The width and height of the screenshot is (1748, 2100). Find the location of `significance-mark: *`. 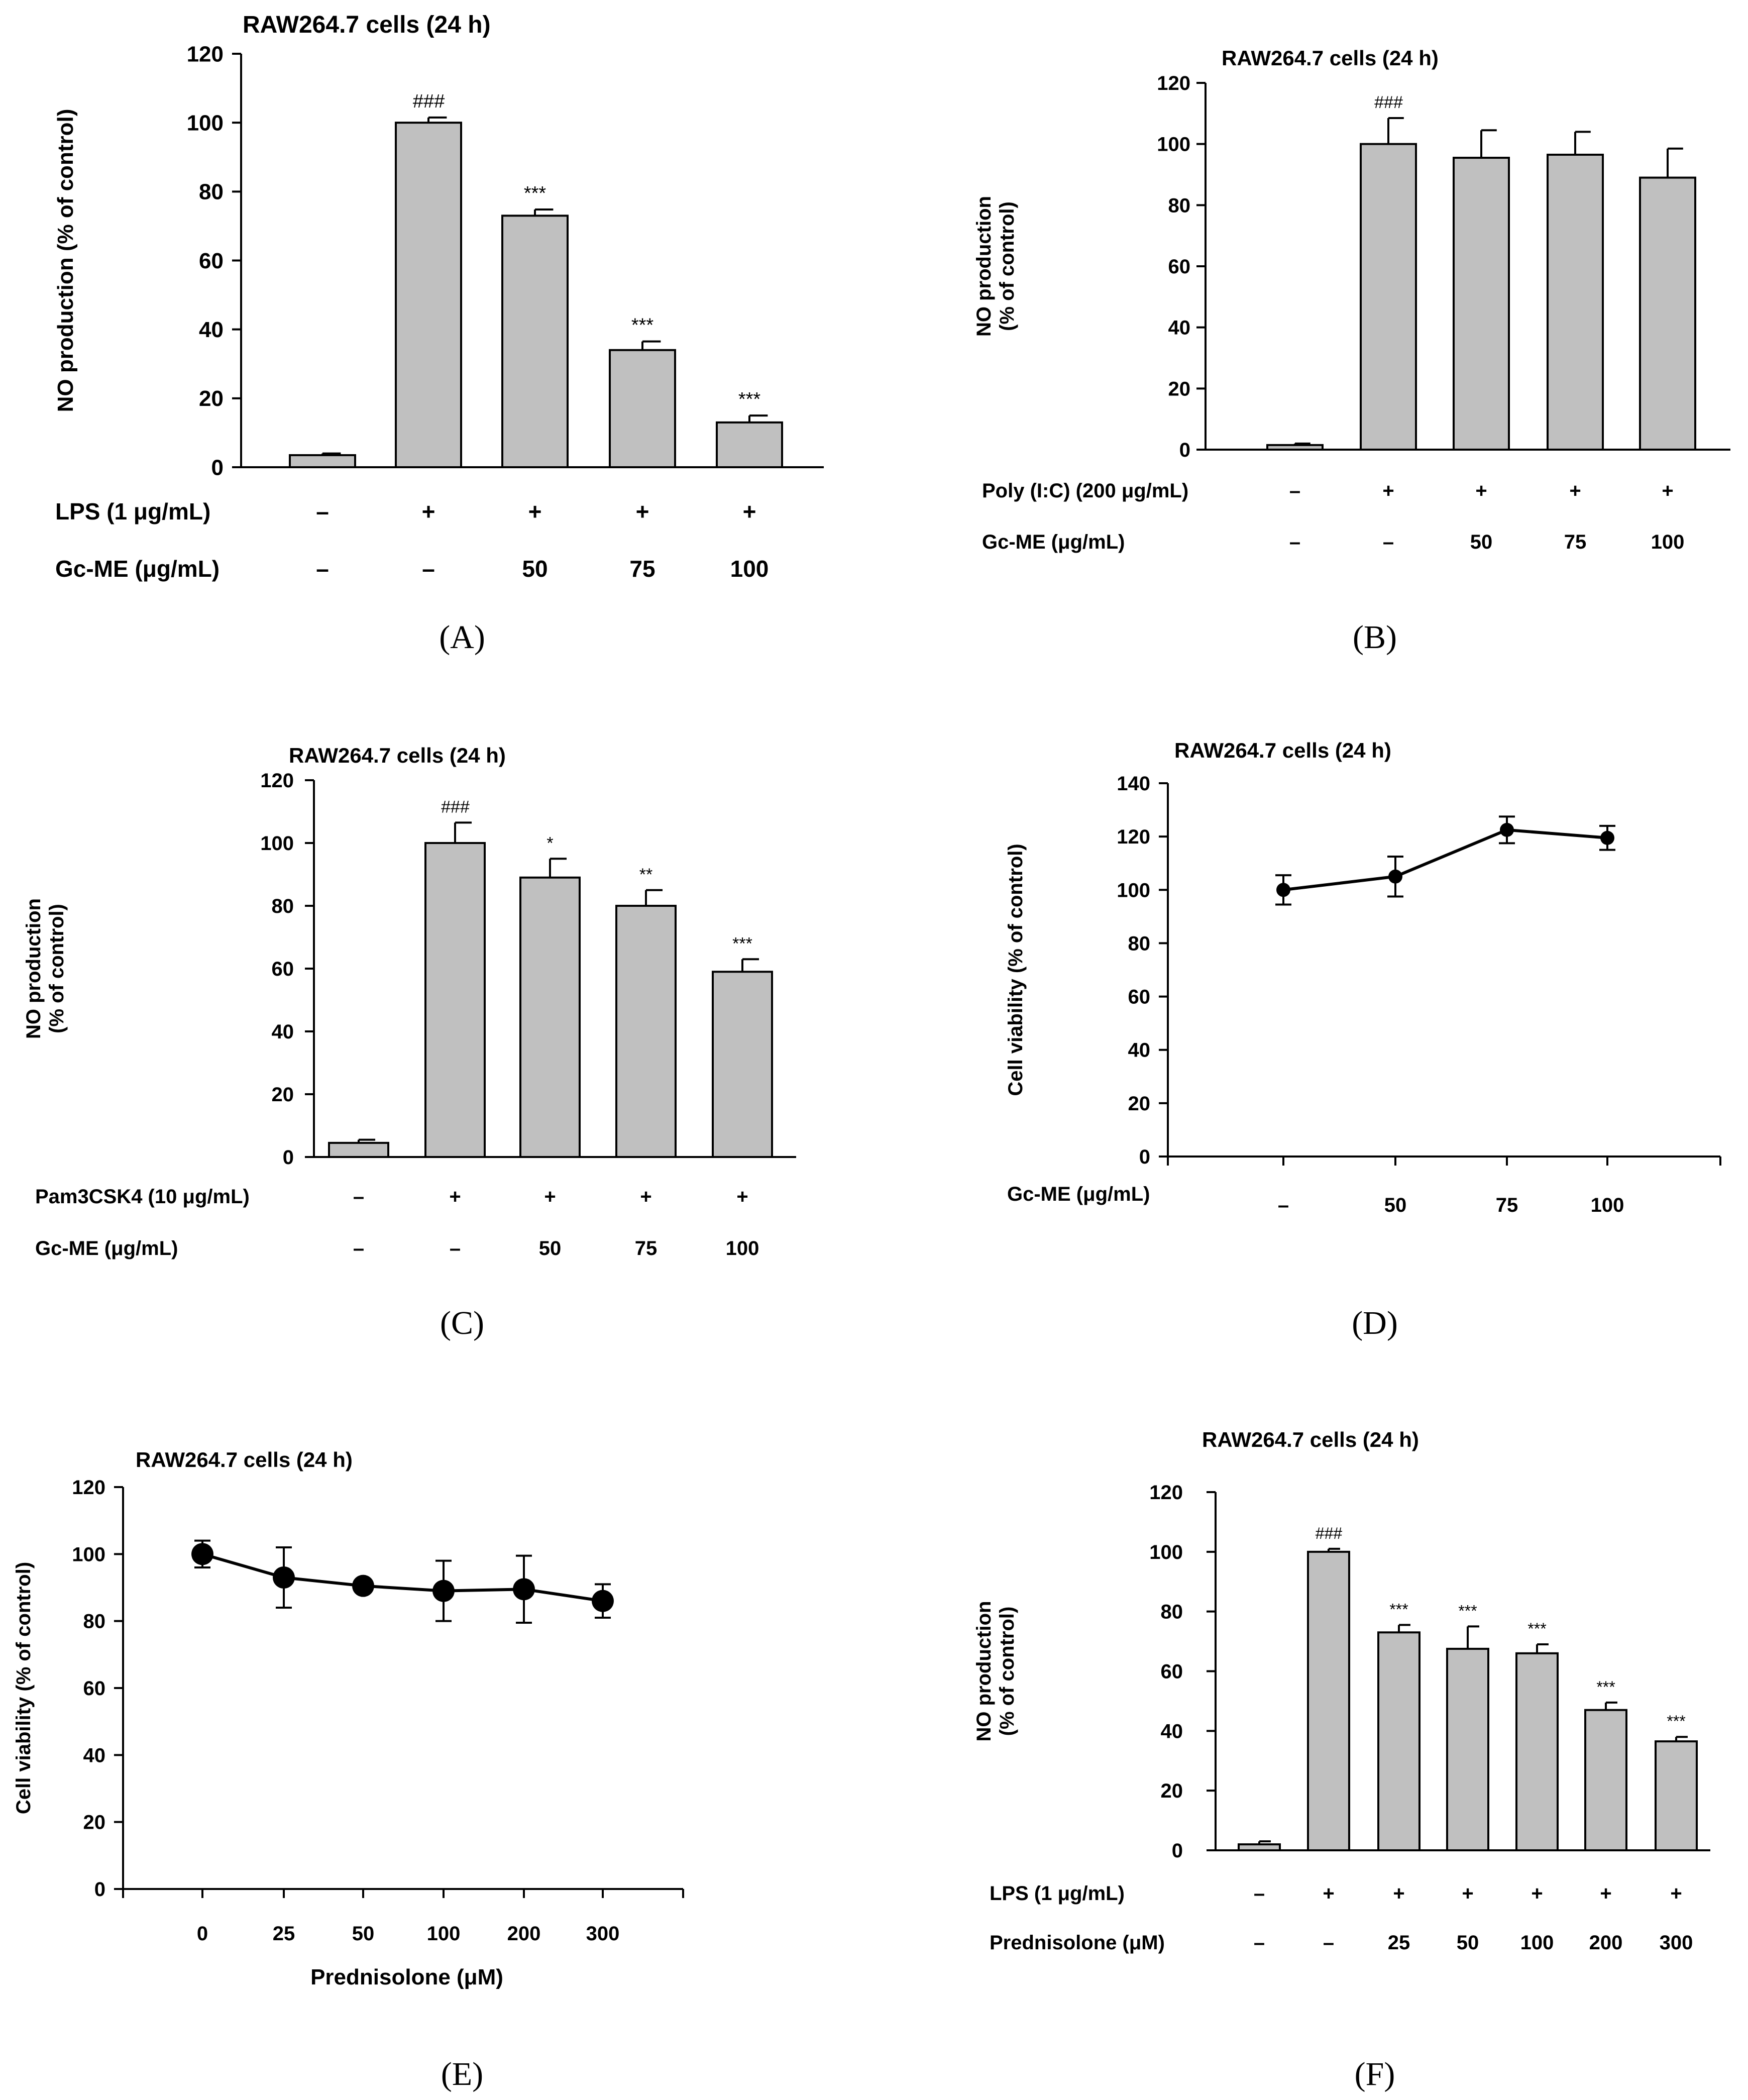

significance-mark: * is located at coordinates (550, 843).